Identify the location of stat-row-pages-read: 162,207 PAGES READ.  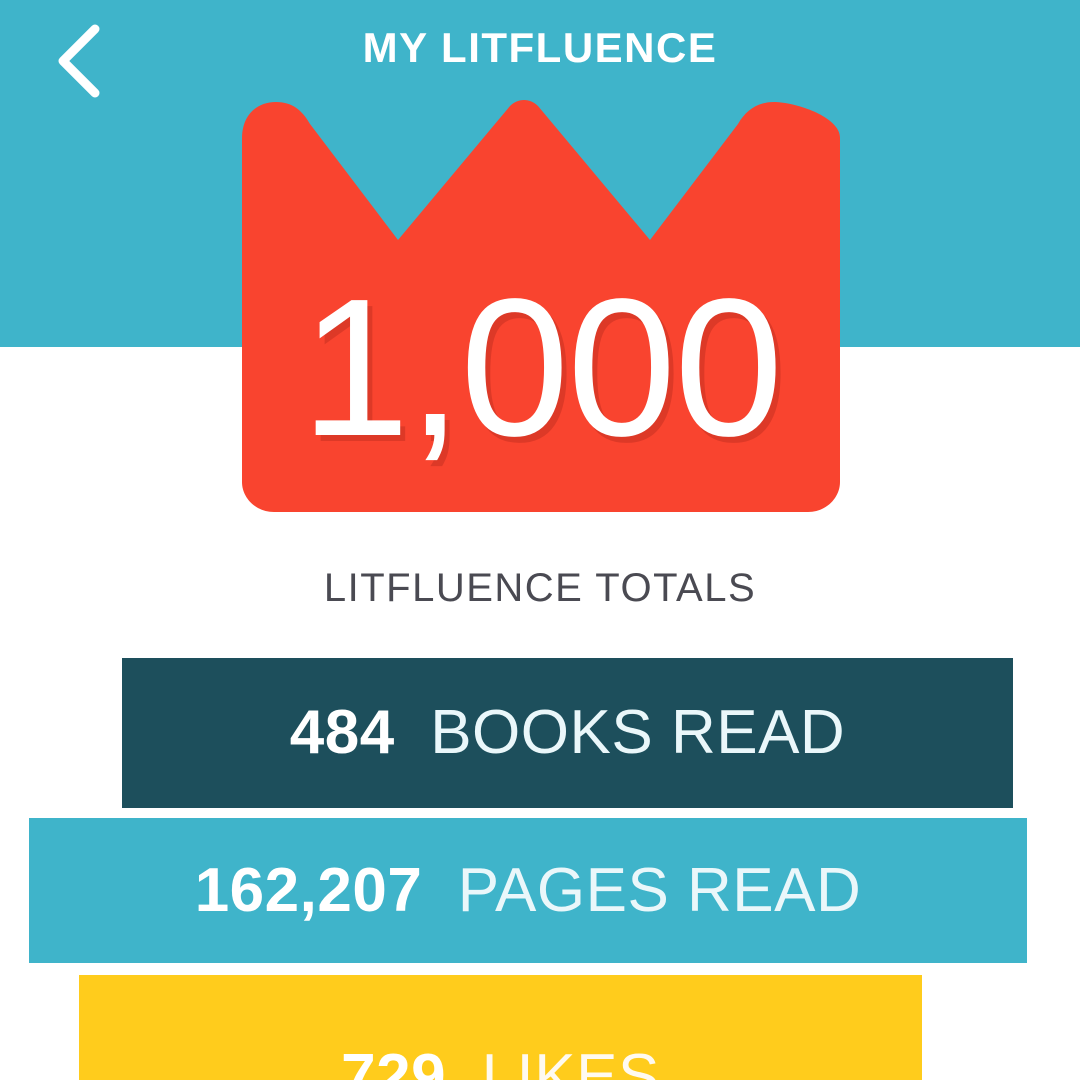
(528, 890).